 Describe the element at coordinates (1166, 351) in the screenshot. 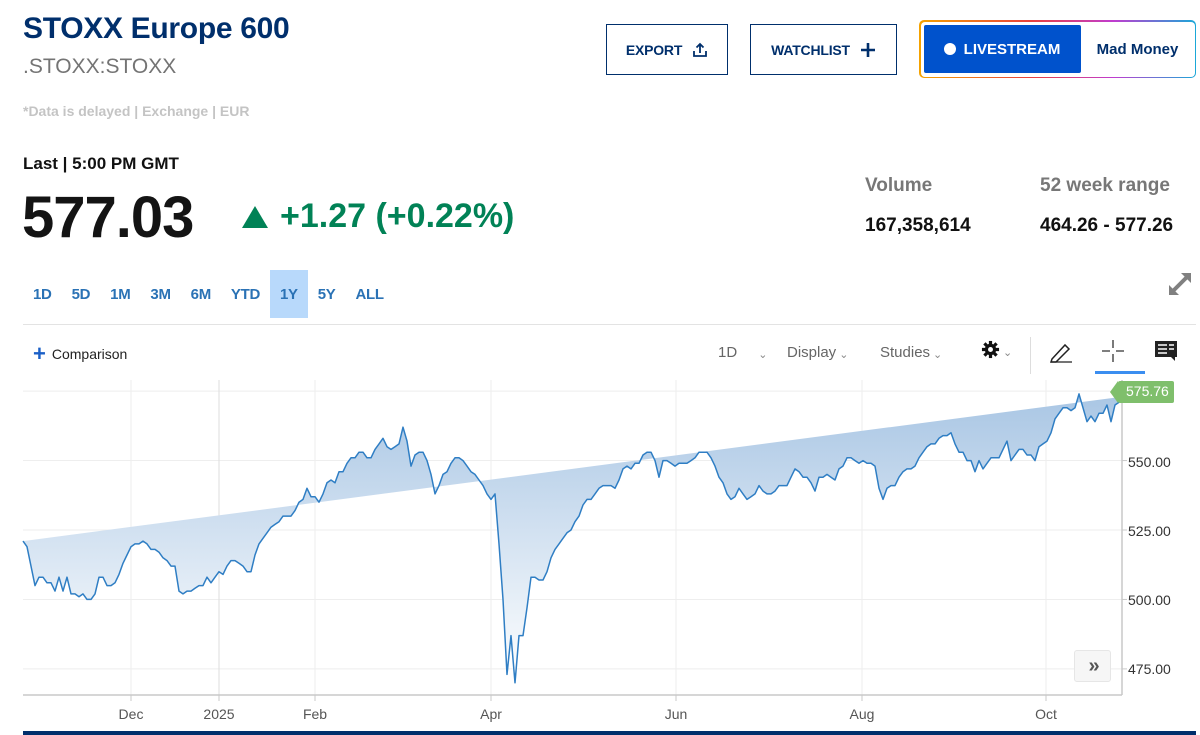

I see `annotation-comment-icon` at that location.